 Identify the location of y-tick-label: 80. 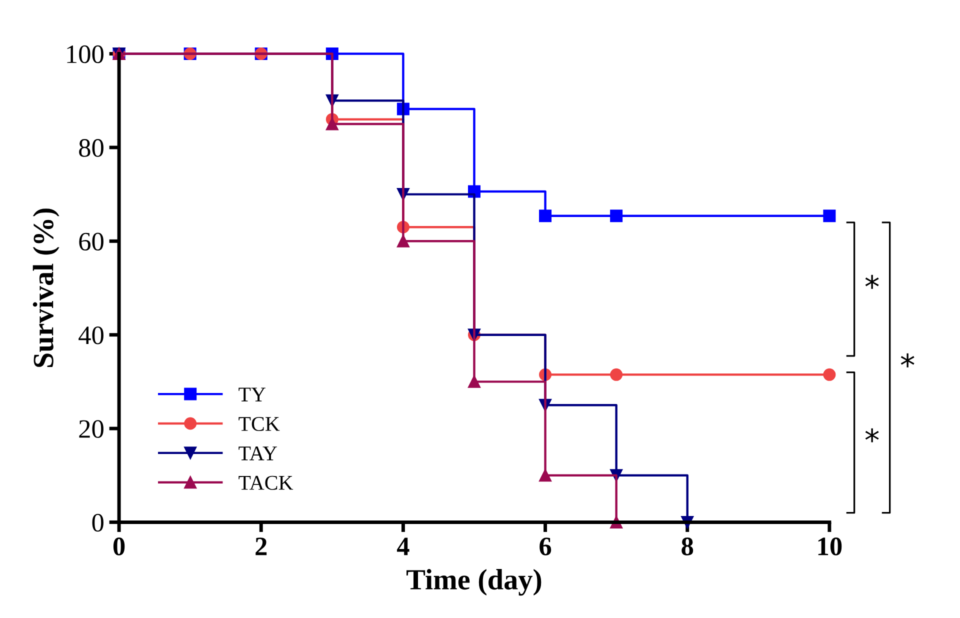
(91, 148).